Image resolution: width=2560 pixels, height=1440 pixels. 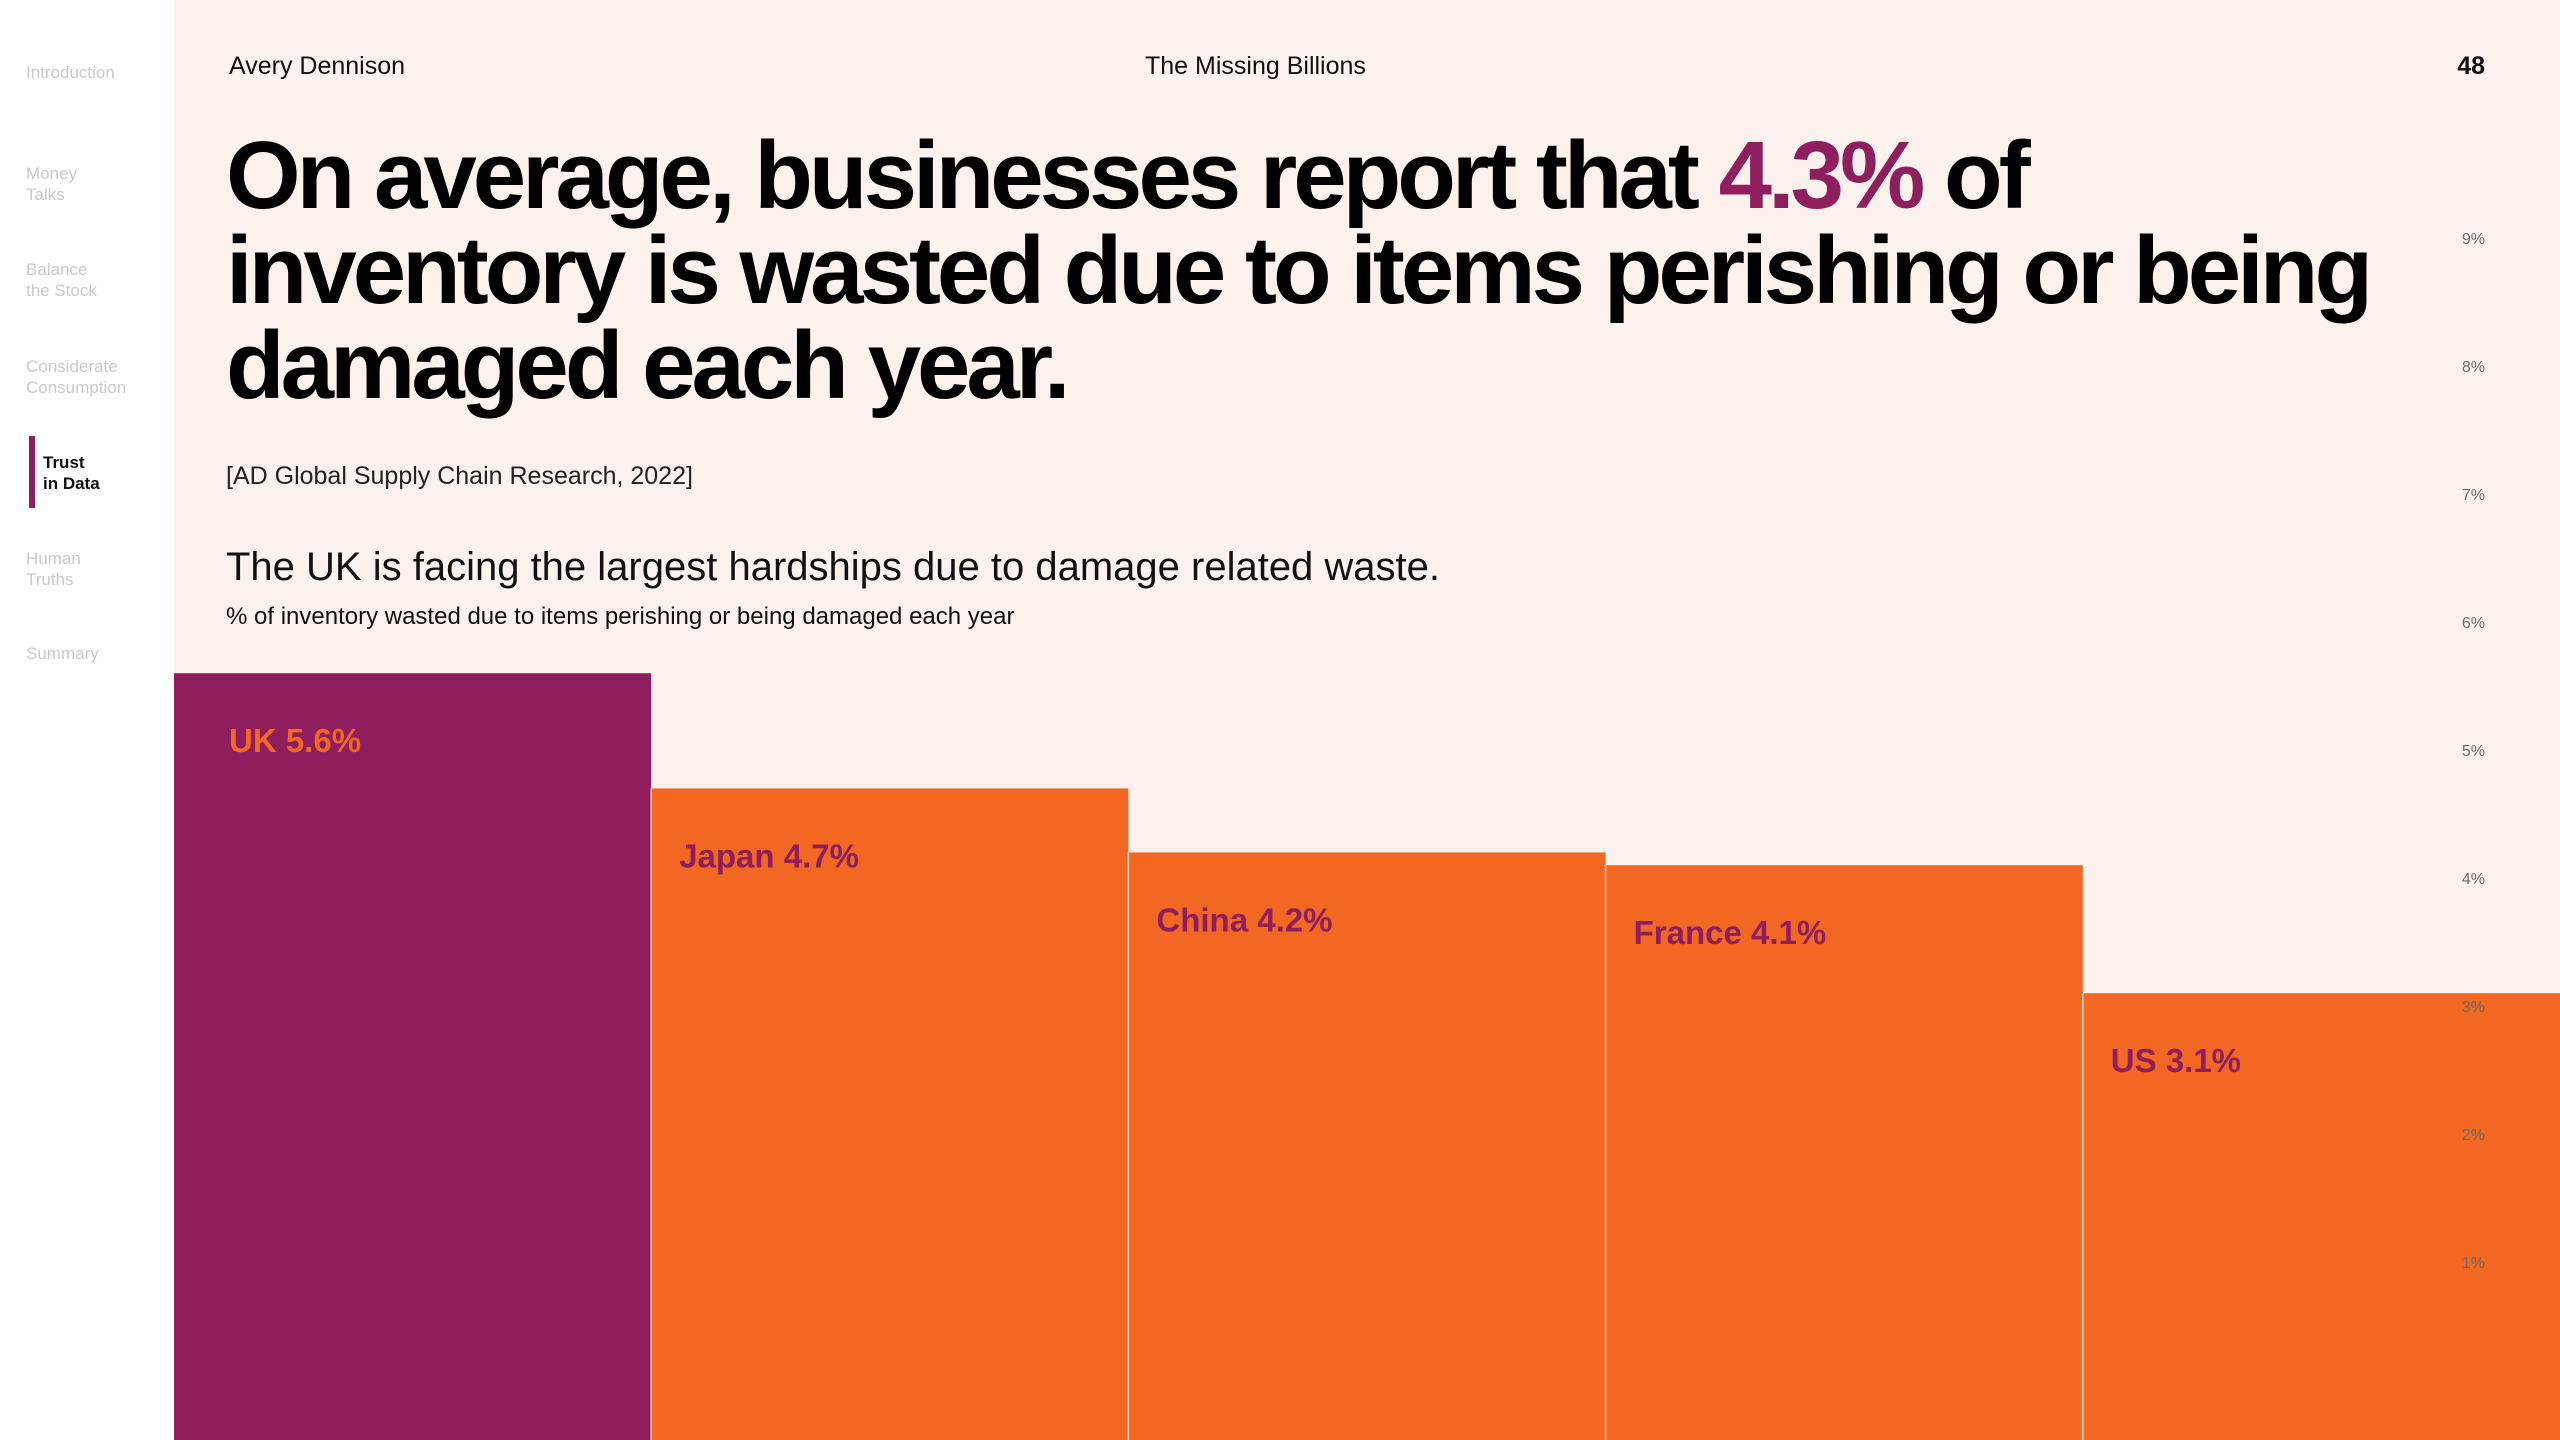 I want to click on active-indicator, so click(x=32, y=472).